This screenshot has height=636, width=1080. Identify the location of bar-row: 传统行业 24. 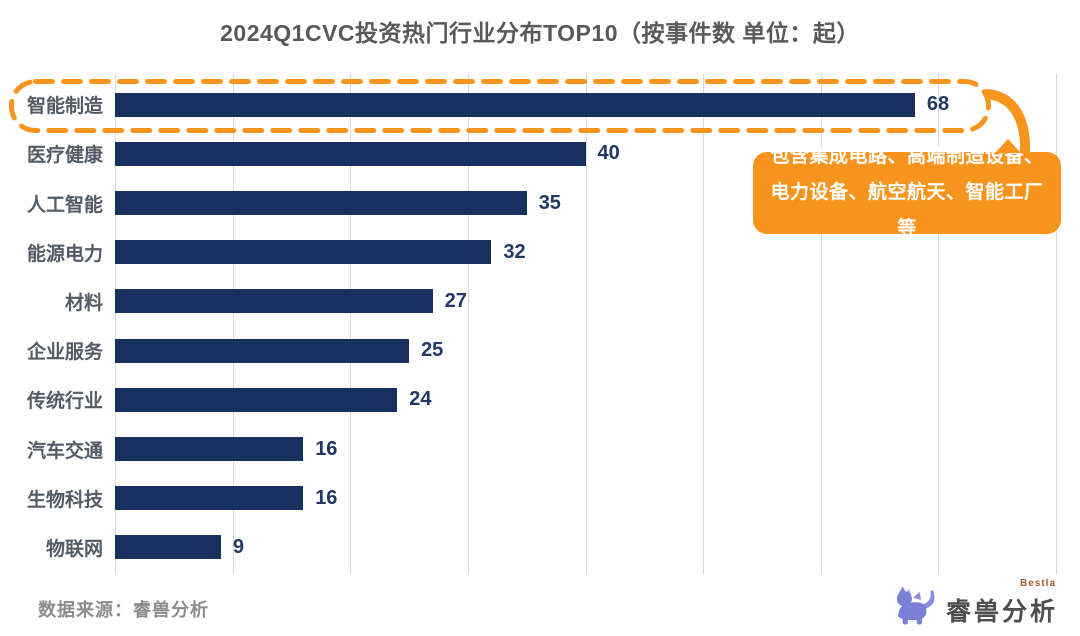
(528, 399).